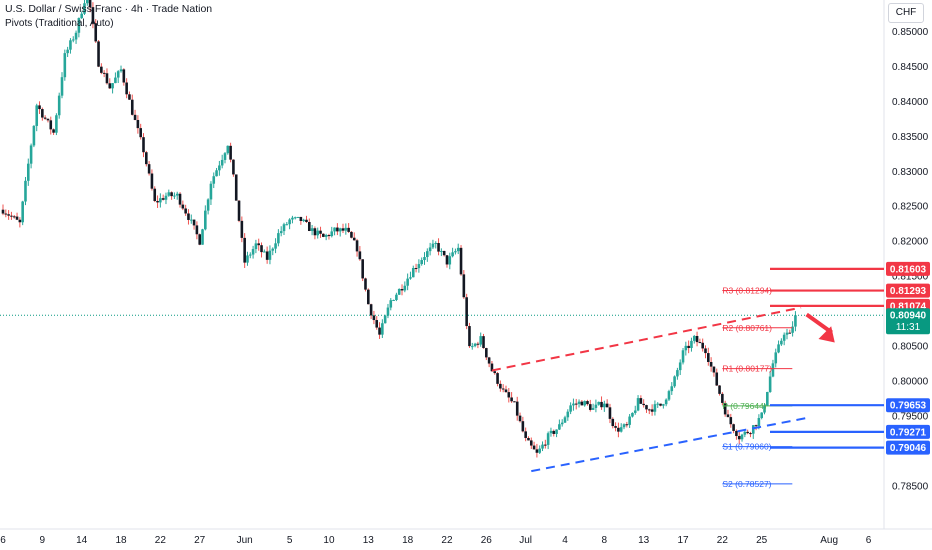  What do you see at coordinates (408, 540) in the screenshot?
I see `time-tick-label: 18` at bounding box center [408, 540].